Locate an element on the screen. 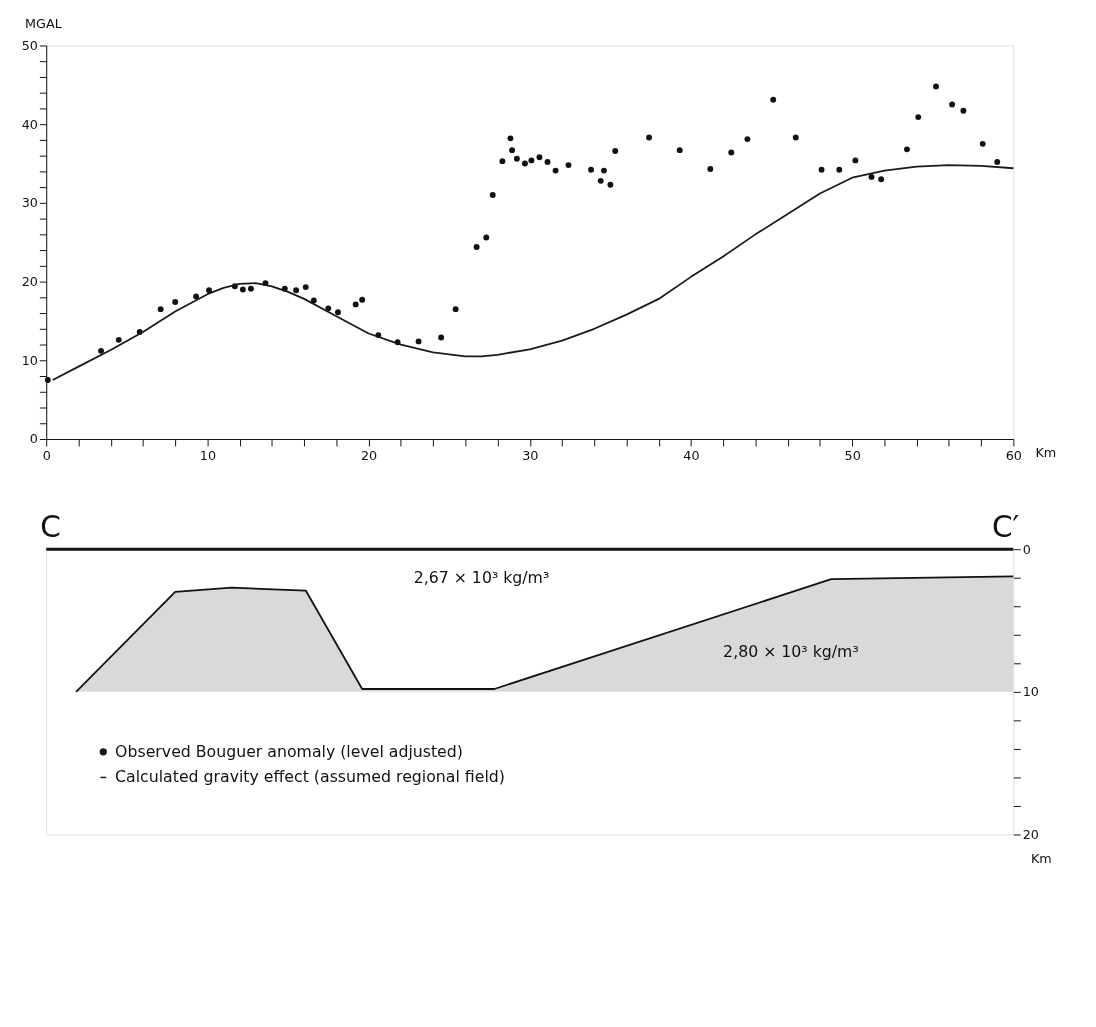  y-tick-label: 40 is located at coordinates (29, 124).